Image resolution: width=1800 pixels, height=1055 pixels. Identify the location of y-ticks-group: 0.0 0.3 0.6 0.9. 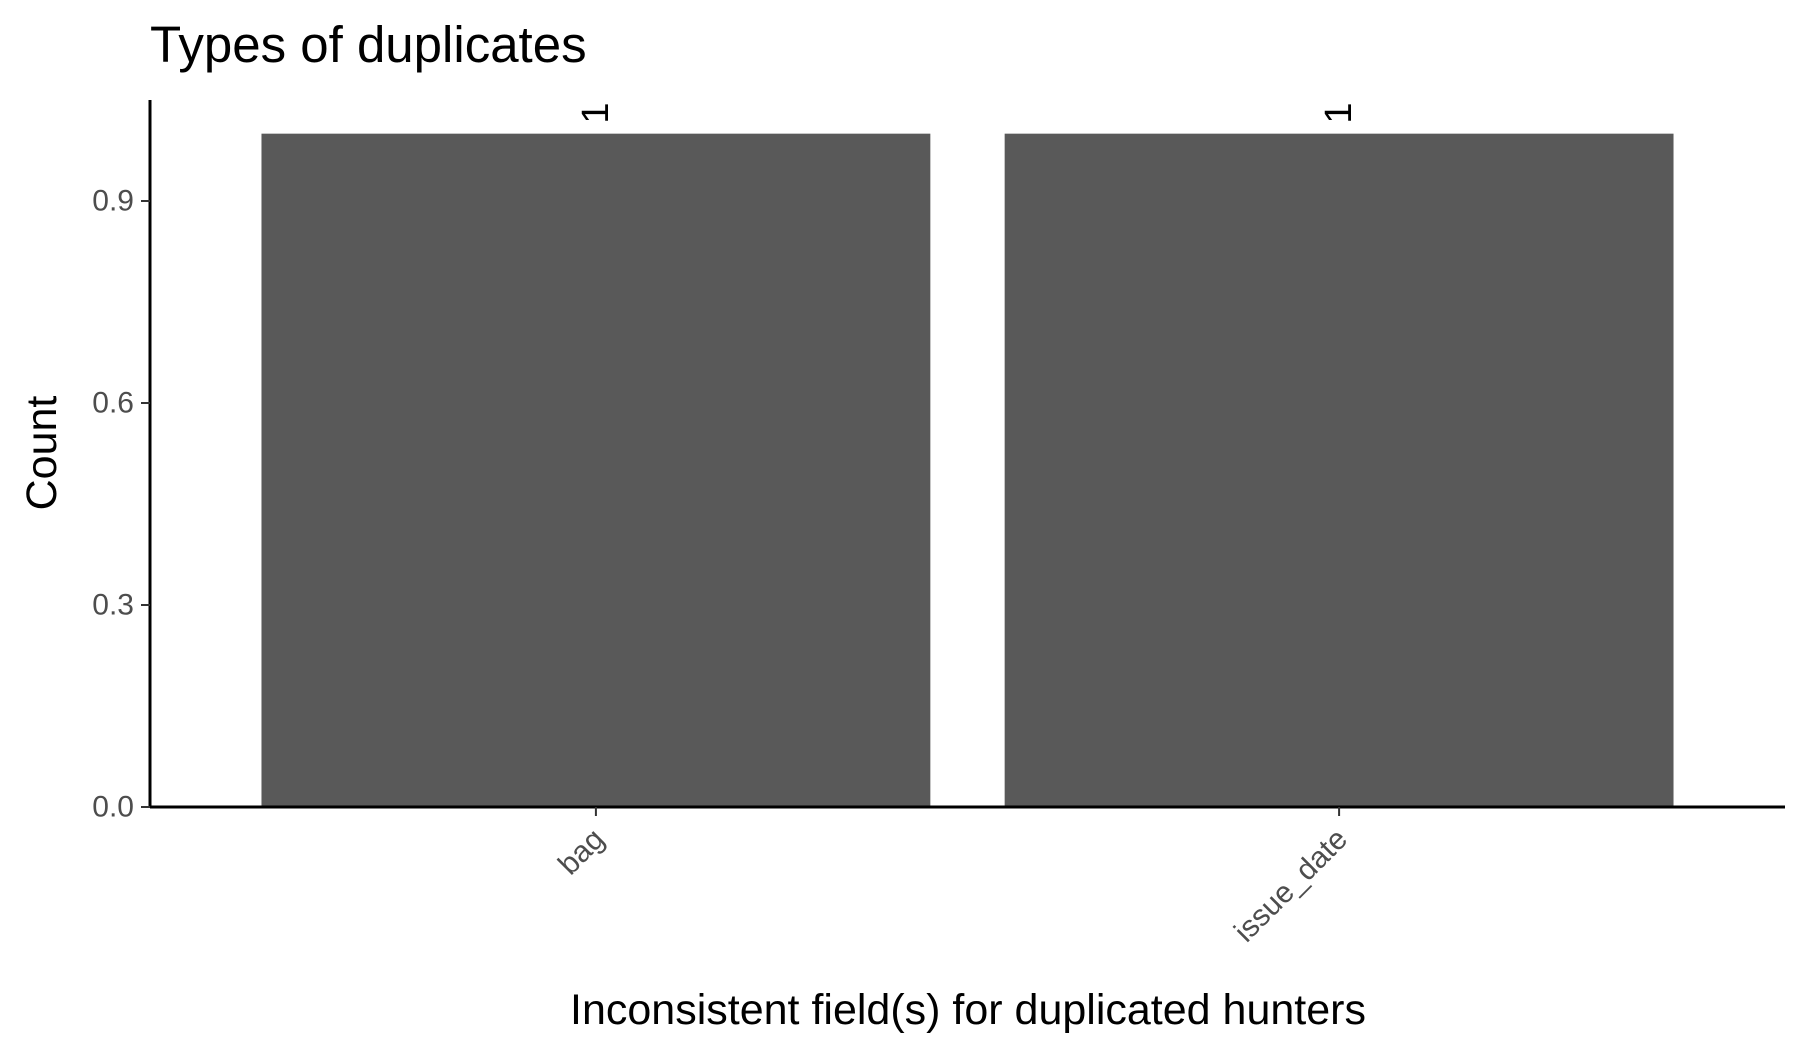
(121, 504).